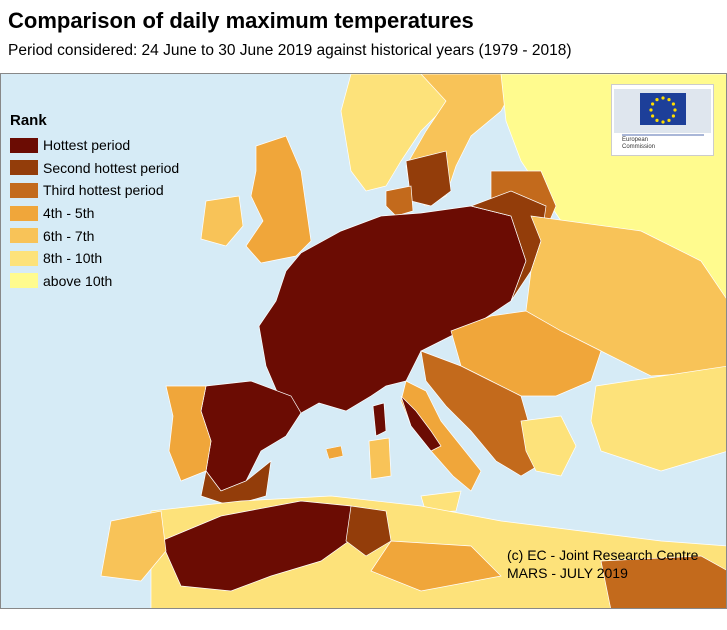  Describe the element at coordinates (110, 213) in the screenshot. I see `legend-item: 4th - 5th` at that location.